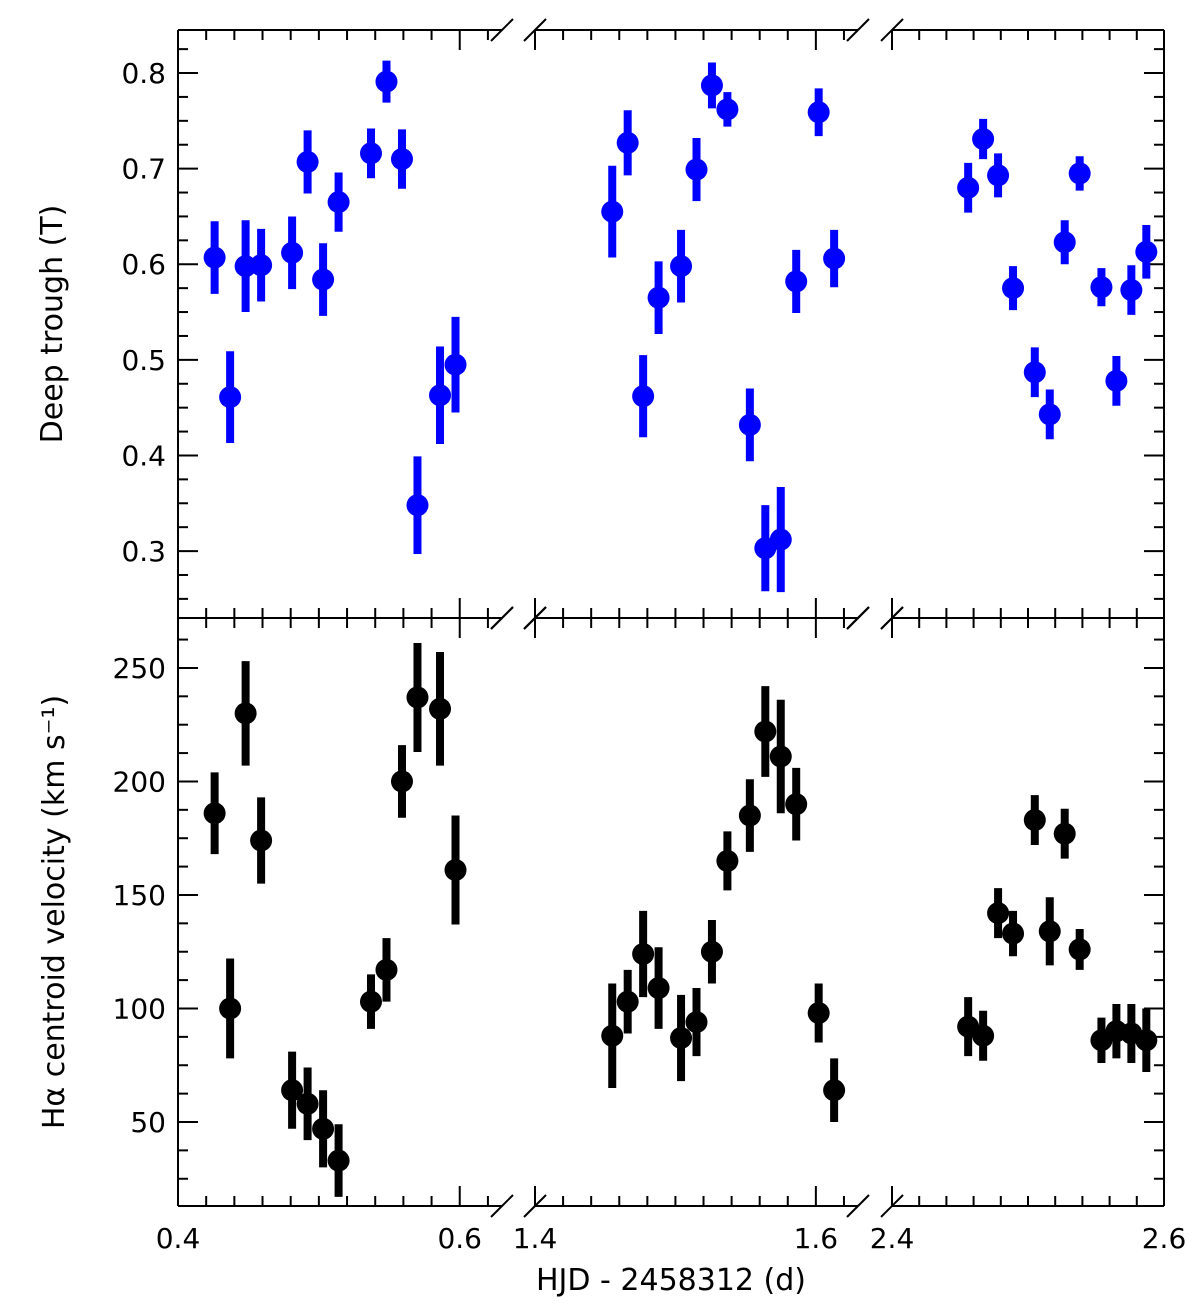 This screenshot has width=1200, height=1313. Describe the element at coordinates (54, 912) in the screenshot. I see `y-axis-title: Hα centroid velocity (km s⁻¹)` at that location.